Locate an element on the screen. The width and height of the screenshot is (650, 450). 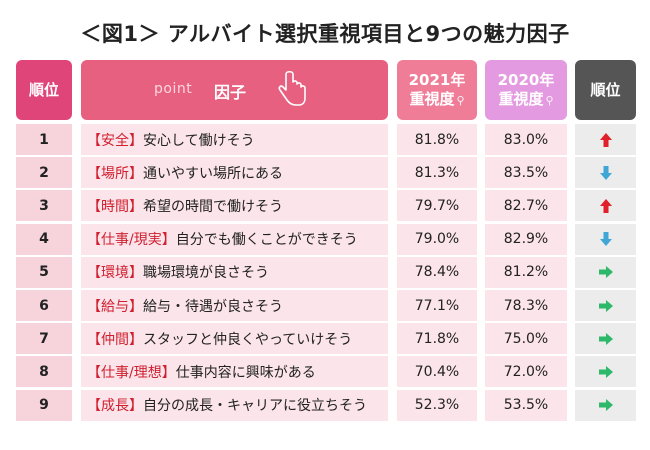
table-row: 6 【給与】 給与・待遇が良さそう 77.1% 78.3% is located at coordinates (325, 305).